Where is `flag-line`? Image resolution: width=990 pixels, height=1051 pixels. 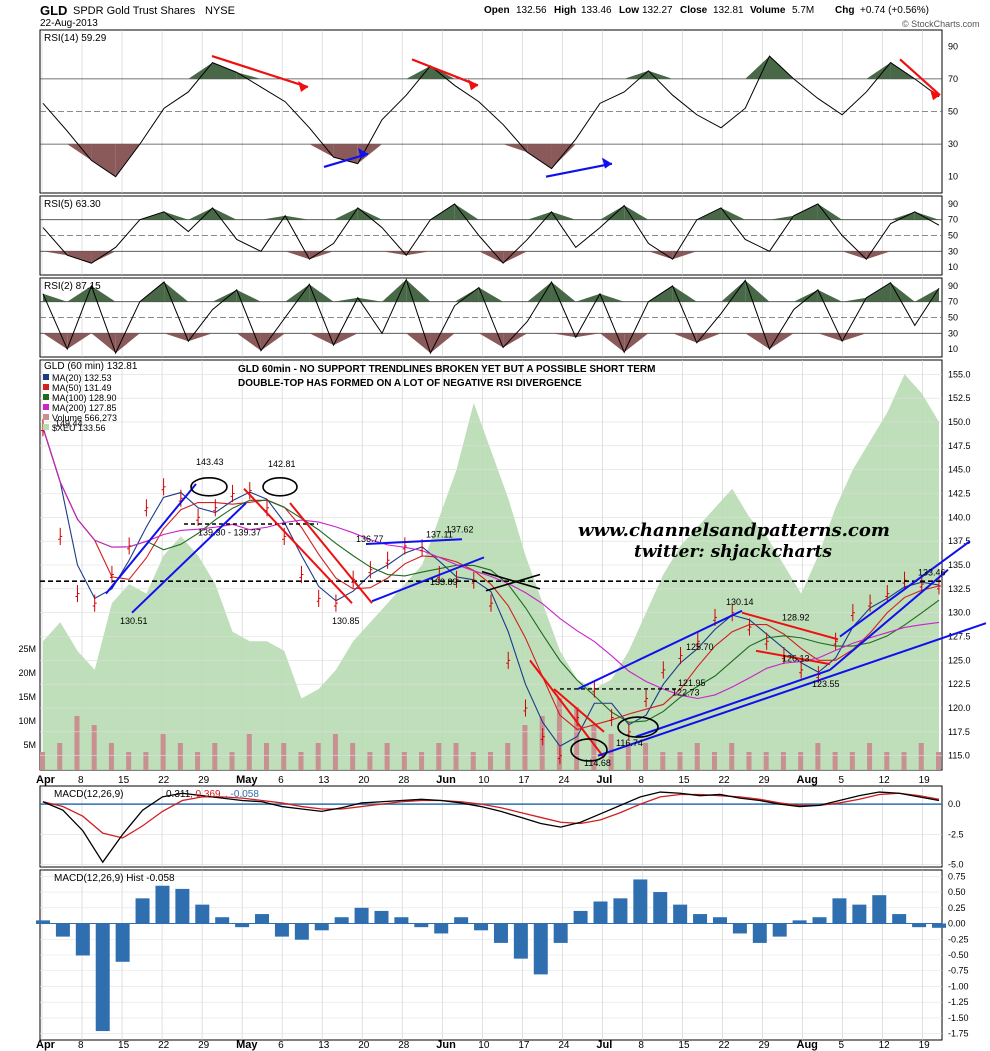
flag-line is located at coordinates (511, 580).